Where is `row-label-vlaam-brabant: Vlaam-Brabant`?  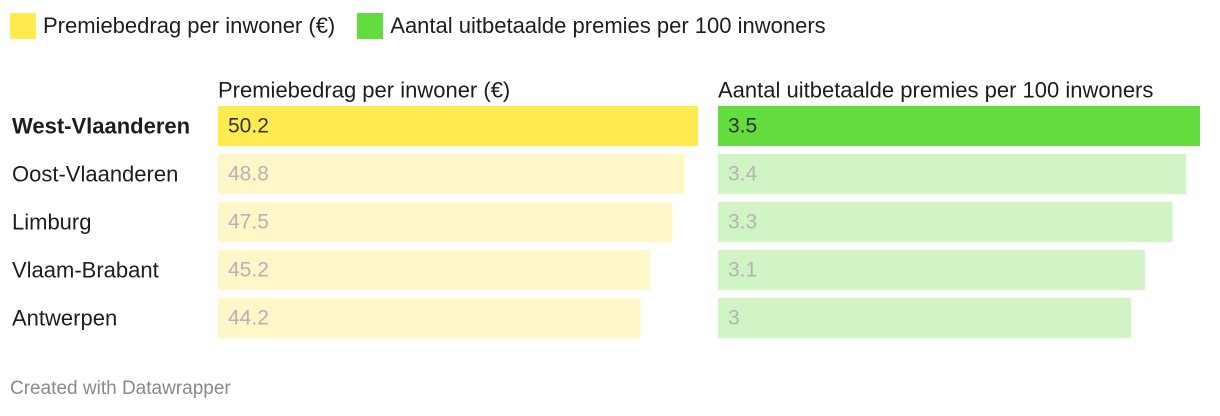
row-label-vlaam-brabant: Vlaam-Brabant is located at coordinates (85, 270).